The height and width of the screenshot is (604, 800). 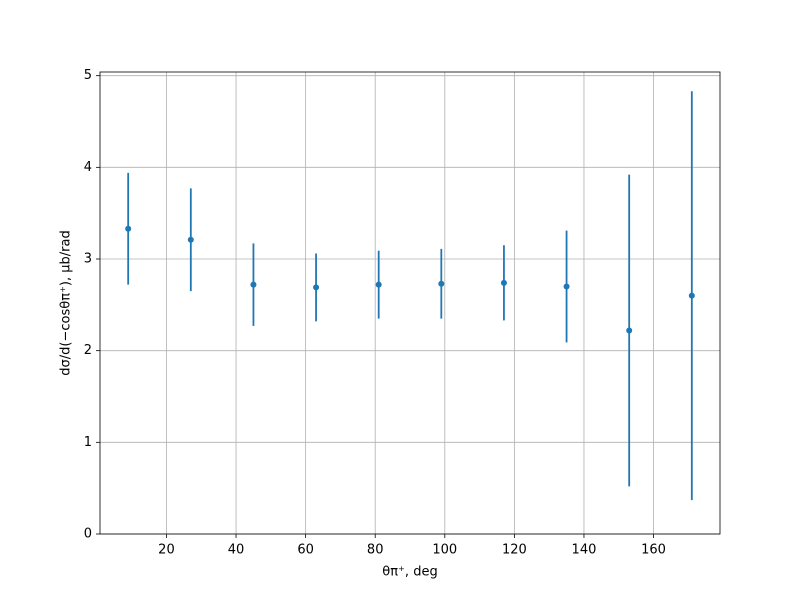 What do you see at coordinates (514, 550) in the screenshot?
I see `x-tick-label: 120` at bounding box center [514, 550].